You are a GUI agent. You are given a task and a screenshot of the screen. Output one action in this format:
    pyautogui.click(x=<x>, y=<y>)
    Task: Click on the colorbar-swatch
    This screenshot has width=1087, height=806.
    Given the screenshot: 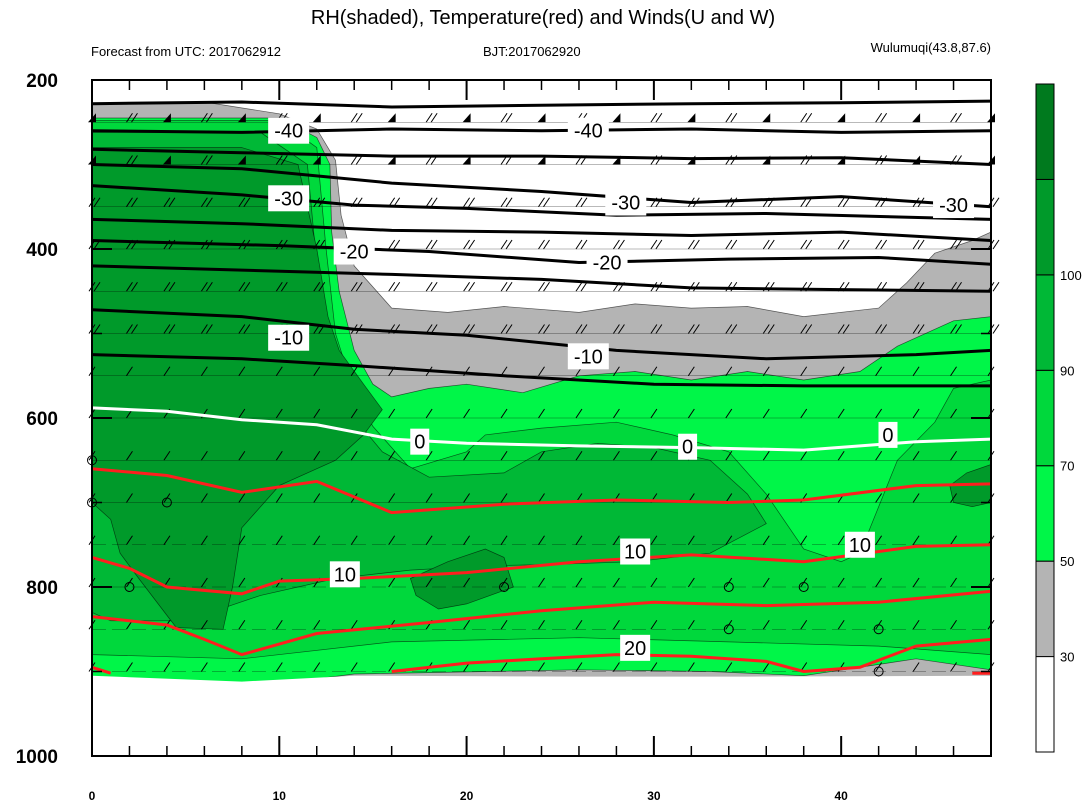 What is the action you would take?
    pyautogui.click(x=1045, y=704)
    